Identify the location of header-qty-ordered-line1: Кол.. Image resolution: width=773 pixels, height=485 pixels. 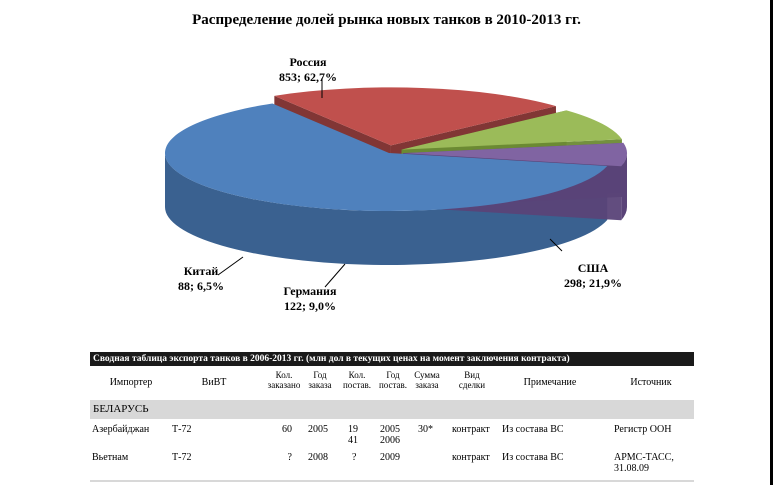
(284, 375).